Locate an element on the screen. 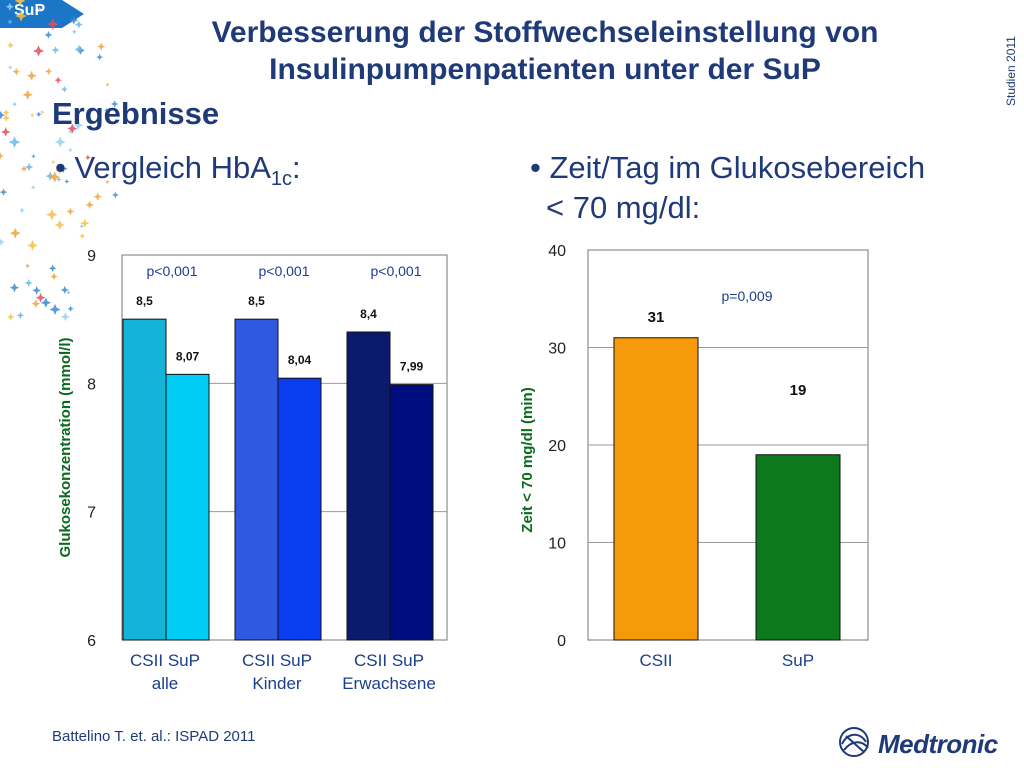 This screenshot has height=768, width=1024. y-tick-label: 9 is located at coordinates (91, 256).